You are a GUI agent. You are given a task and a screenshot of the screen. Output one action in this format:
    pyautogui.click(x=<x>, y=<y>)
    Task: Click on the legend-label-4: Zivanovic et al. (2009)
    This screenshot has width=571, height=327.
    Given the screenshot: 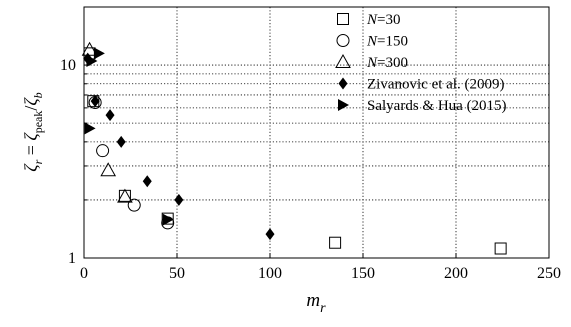 What is the action you would take?
    pyautogui.click(x=435, y=85)
    